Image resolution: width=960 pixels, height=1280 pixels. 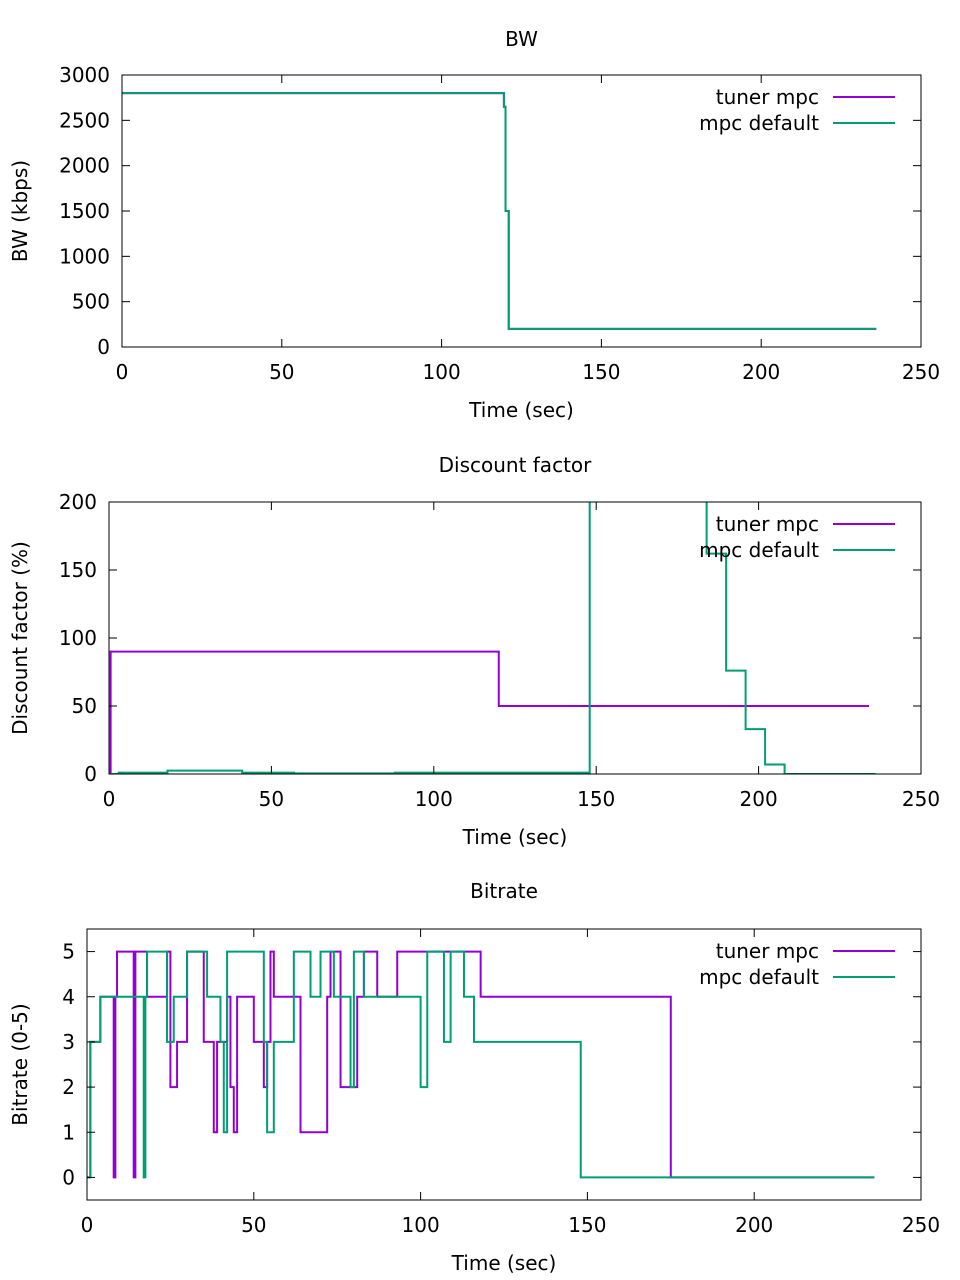 I want to click on discount-x-tick-label: 100, so click(x=434, y=799).